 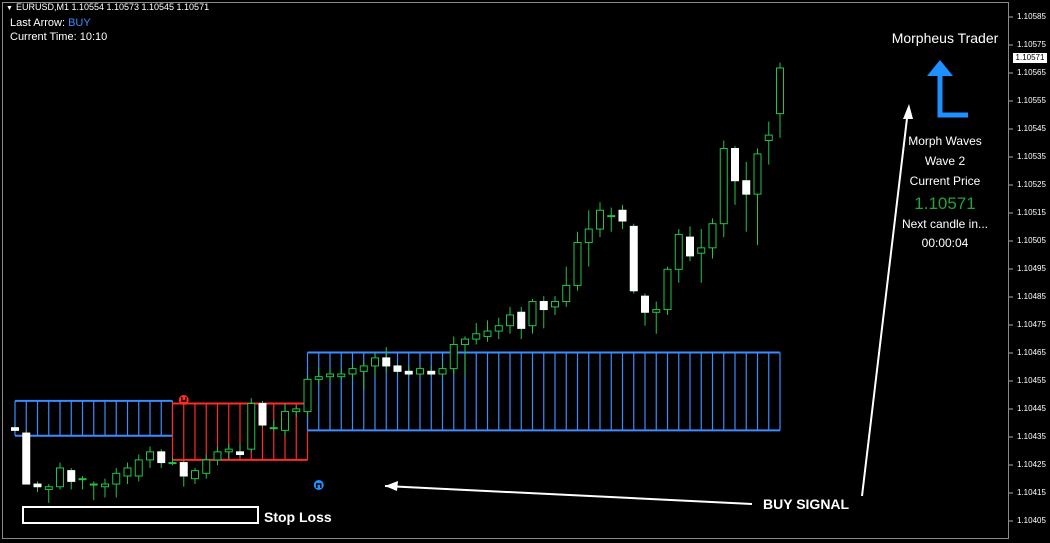 What do you see at coordinates (945, 141) in the screenshot?
I see `wave-name: Morph Waves` at bounding box center [945, 141].